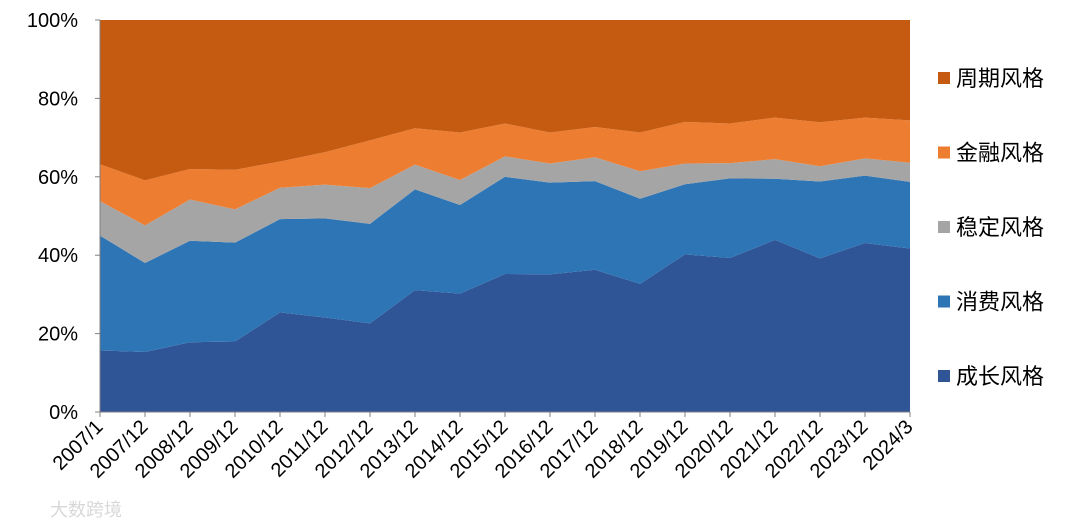  I want to click on legend-label: 稳定风格, so click(1000, 227).